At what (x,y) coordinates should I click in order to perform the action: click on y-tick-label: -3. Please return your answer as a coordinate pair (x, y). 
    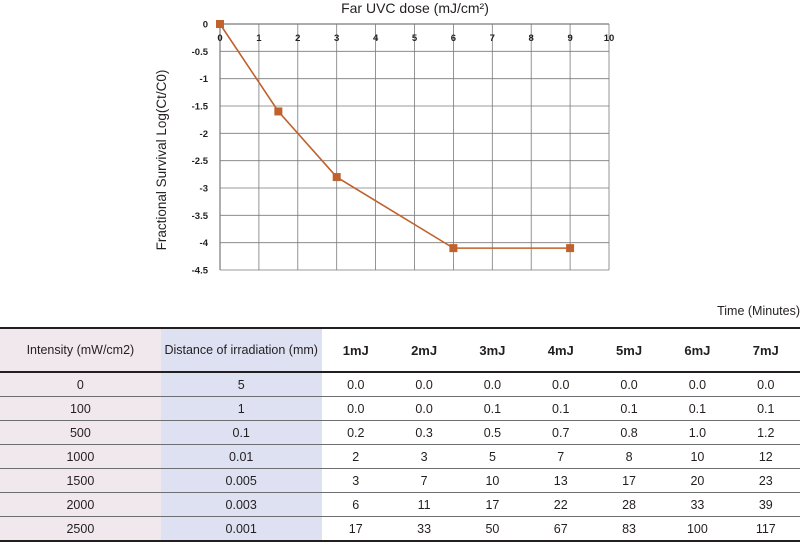
    Looking at the image, I should click on (204, 189).